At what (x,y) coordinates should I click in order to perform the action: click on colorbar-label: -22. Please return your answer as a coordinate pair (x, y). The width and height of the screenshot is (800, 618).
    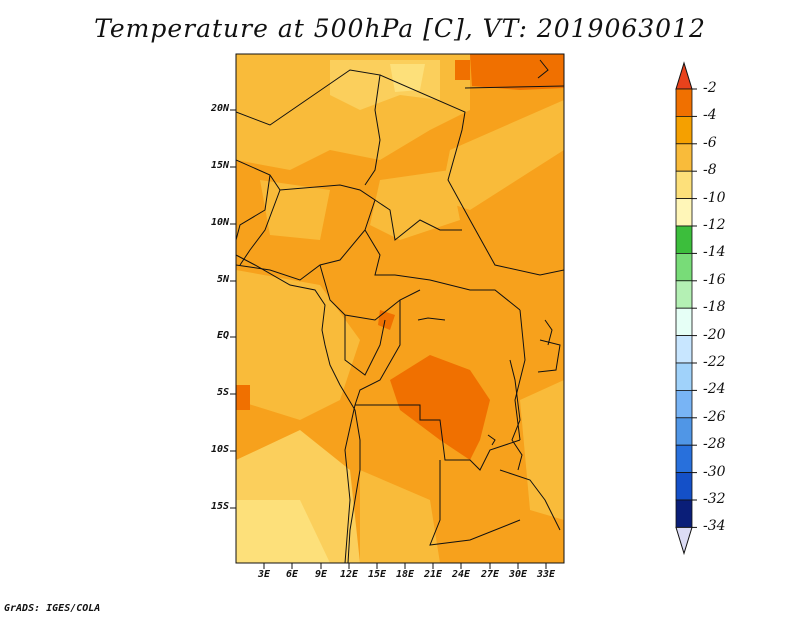
    Looking at the image, I should click on (714, 362).